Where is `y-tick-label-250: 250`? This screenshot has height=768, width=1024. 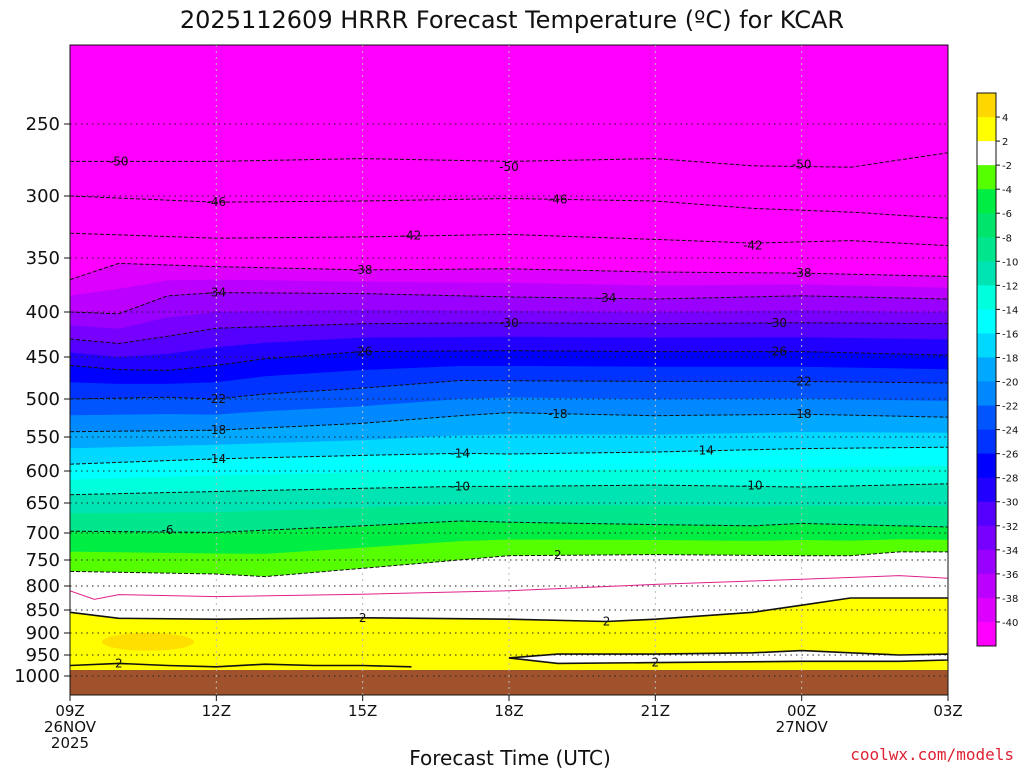
y-tick-label-250: 250 is located at coordinates (43, 124).